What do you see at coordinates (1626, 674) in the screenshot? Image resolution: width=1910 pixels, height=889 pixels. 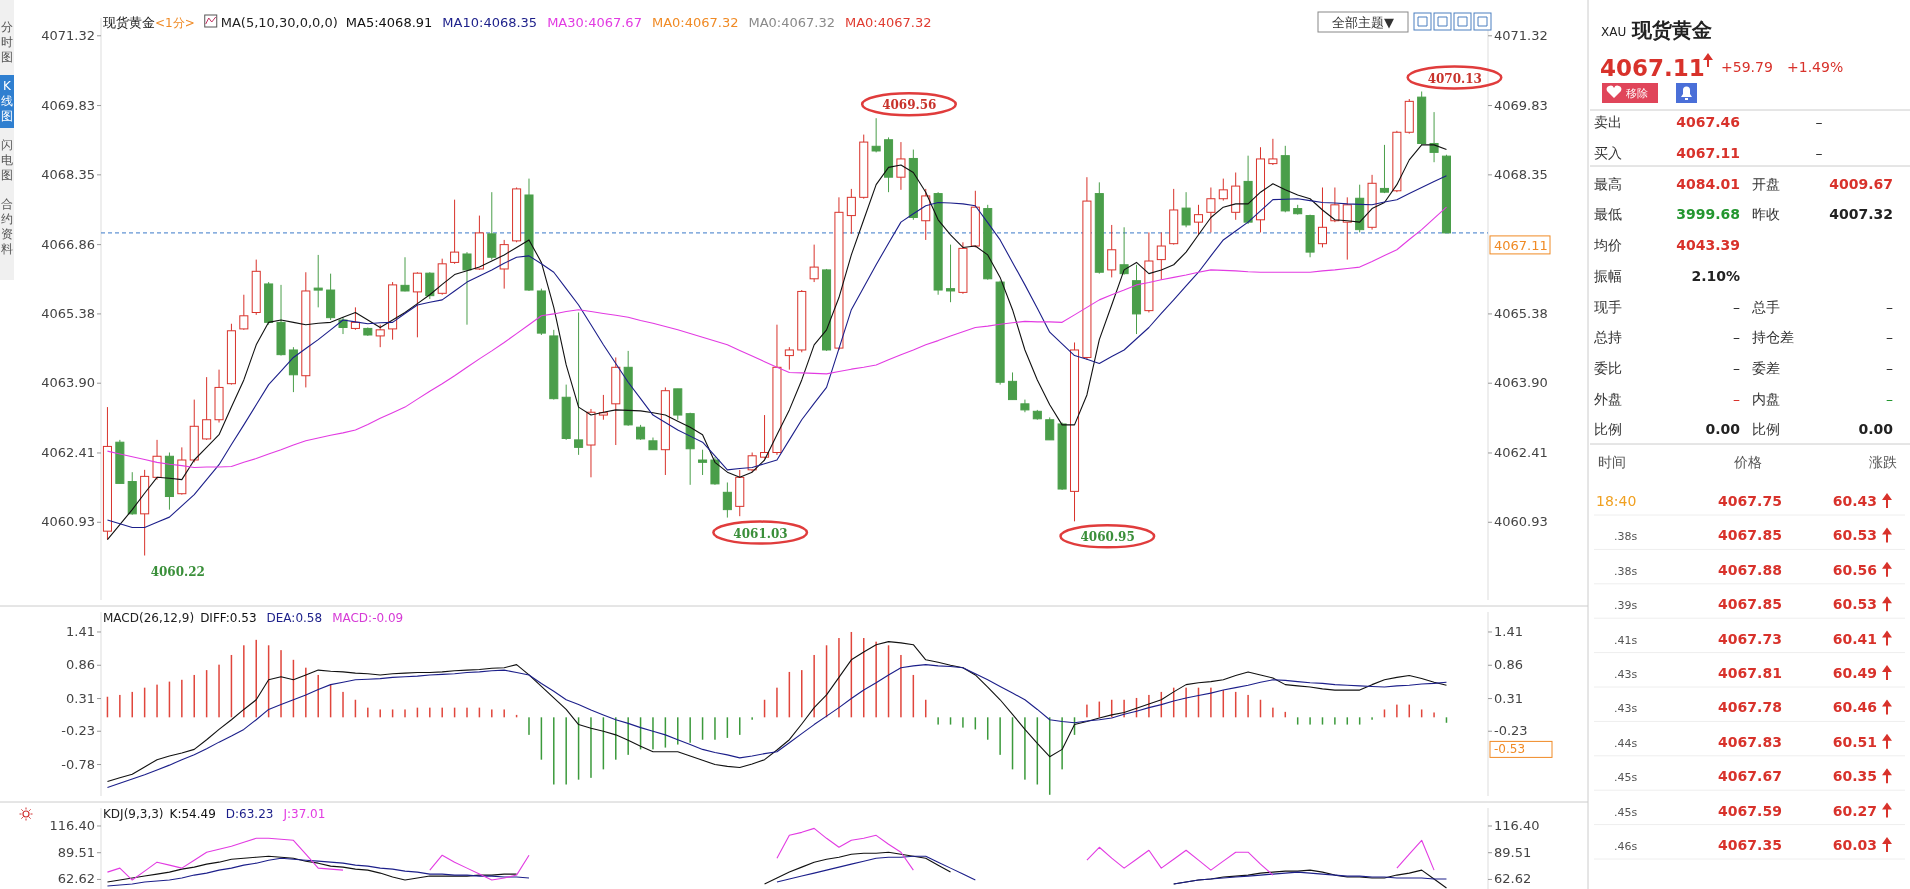 I see `text: .43s` at bounding box center [1626, 674].